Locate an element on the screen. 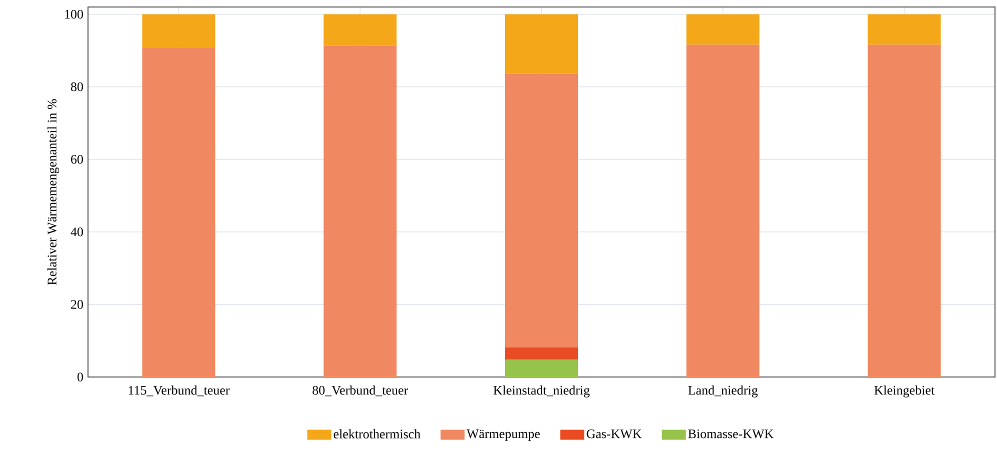  x-tick-label: 115_Verbund_teuer is located at coordinates (179, 391).